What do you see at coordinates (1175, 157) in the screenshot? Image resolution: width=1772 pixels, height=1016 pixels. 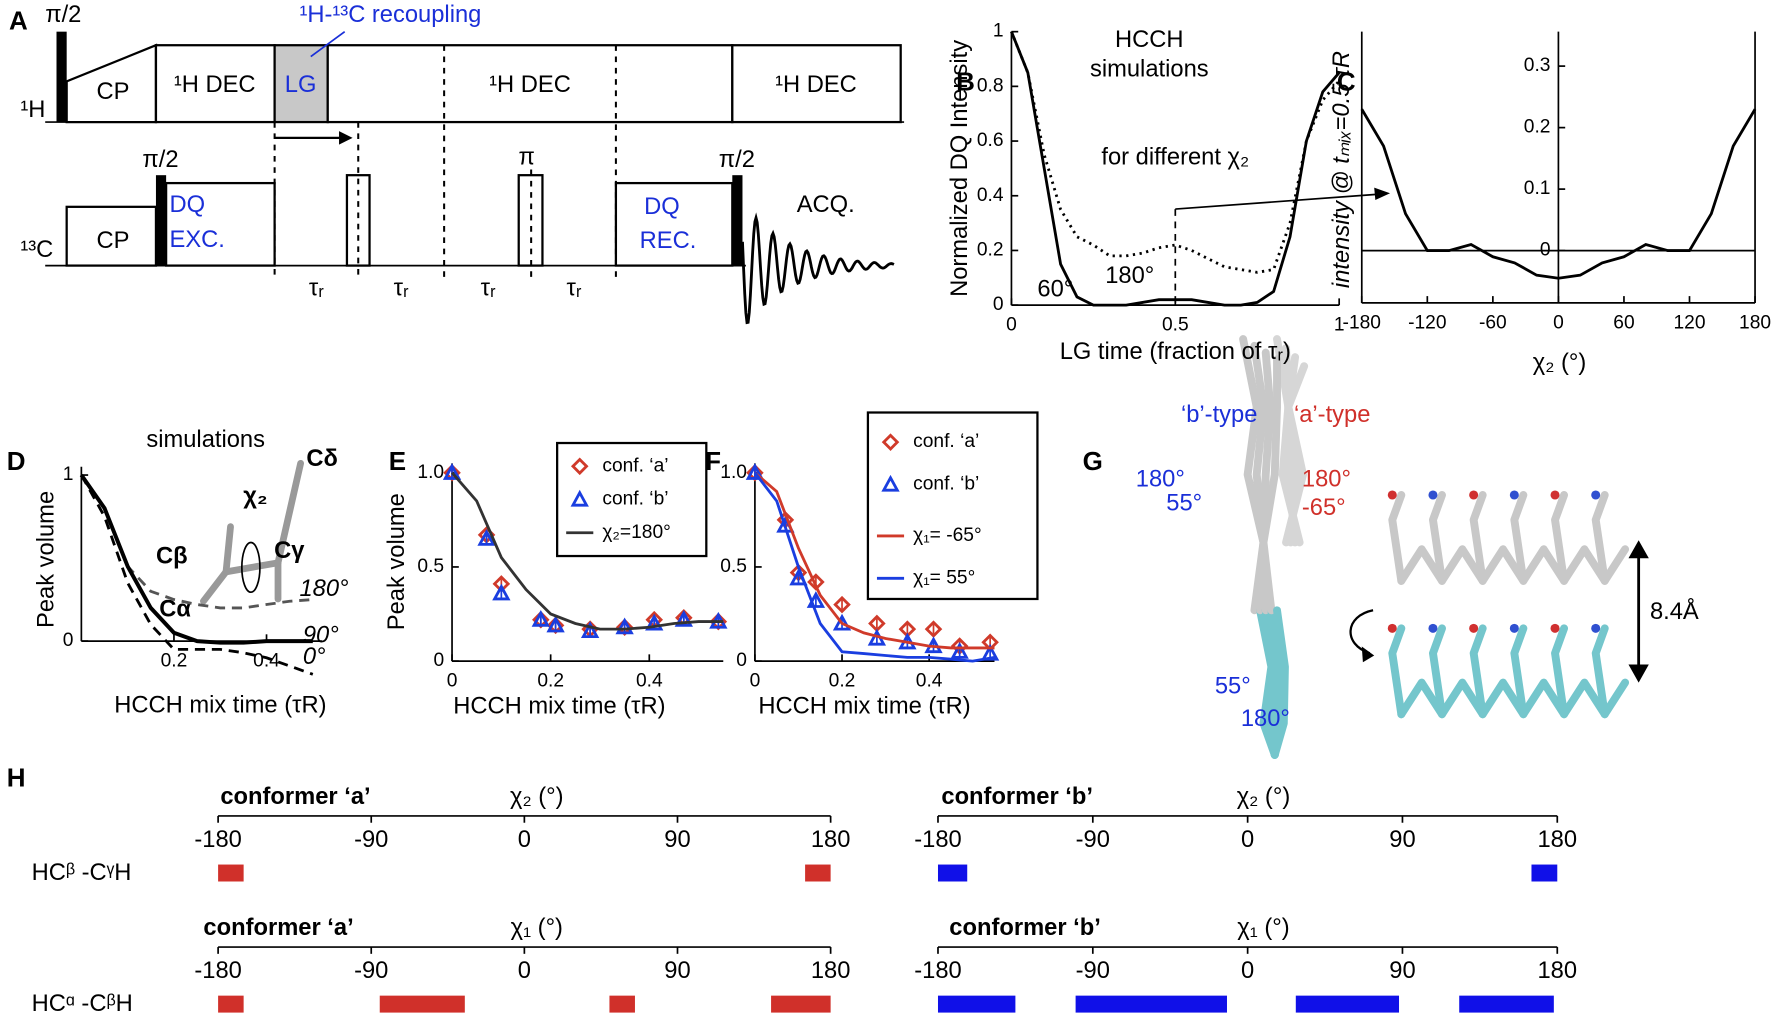 I see `annotation: for different χ₂` at bounding box center [1175, 157].